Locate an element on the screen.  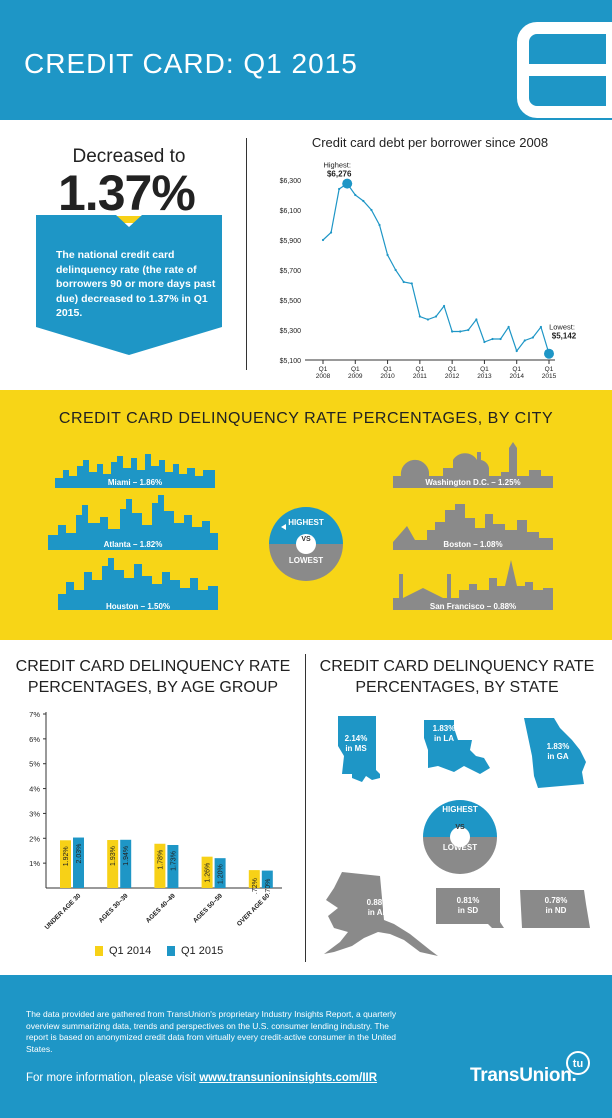
category-label: AGES 50–59 is located at coordinates (208, 908).